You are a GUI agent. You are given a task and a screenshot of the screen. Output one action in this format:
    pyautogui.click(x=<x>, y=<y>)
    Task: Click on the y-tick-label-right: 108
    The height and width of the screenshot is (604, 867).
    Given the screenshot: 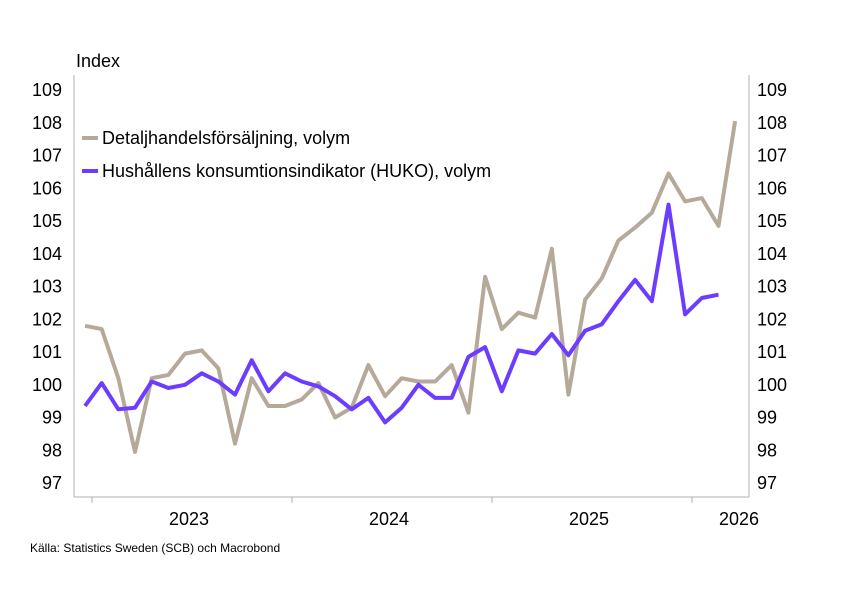 What is the action you would take?
    pyautogui.click(x=772, y=123)
    